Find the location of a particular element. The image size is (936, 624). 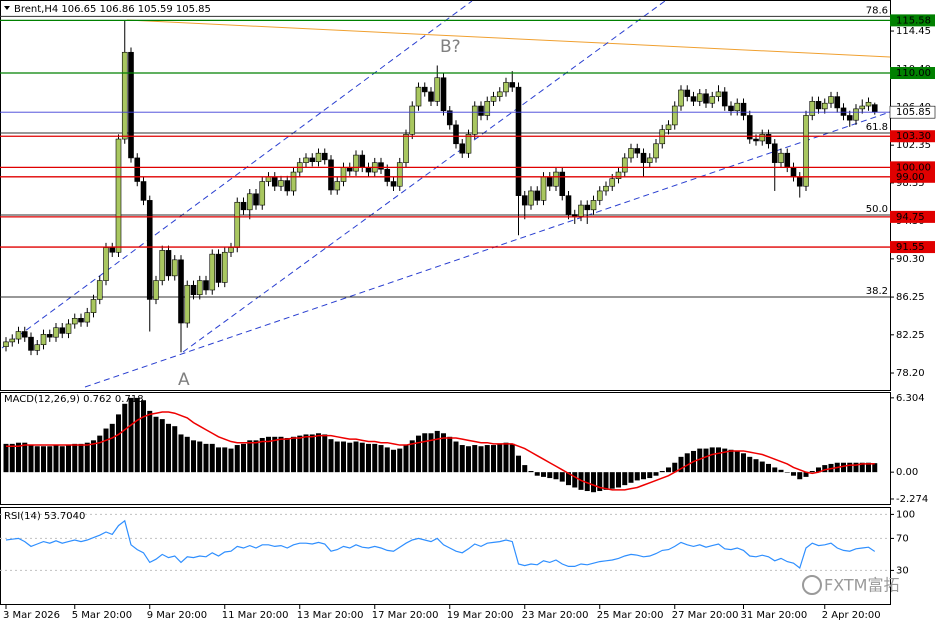

x-tick-label: 9 Mar 20:00 is located at coordinates (177, 615).